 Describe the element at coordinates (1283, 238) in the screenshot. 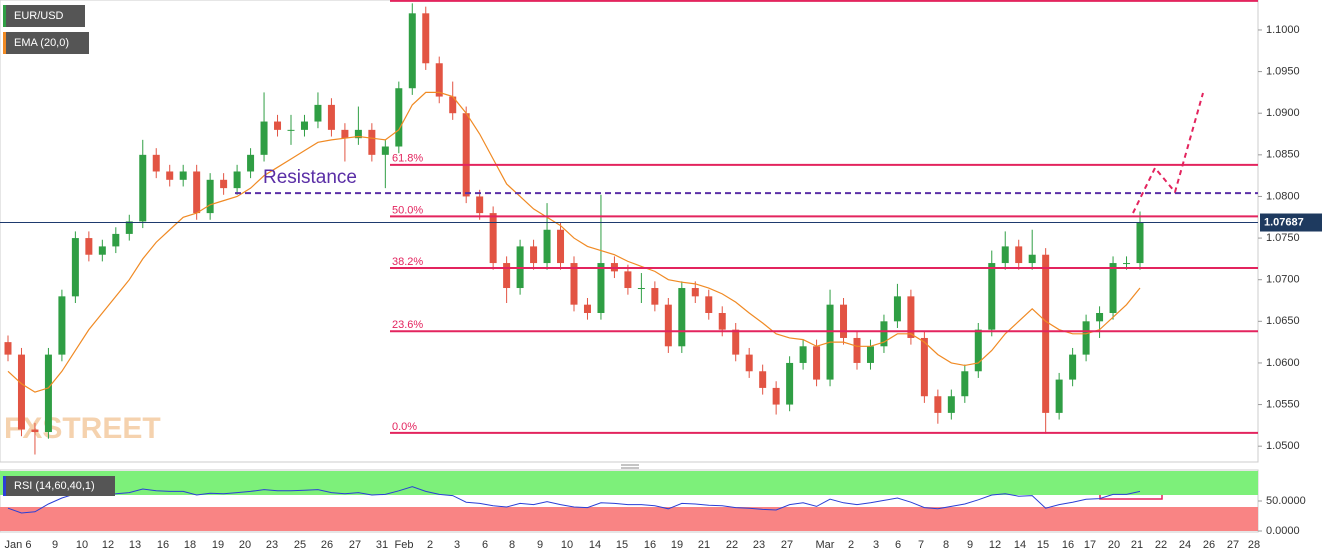

I see `y-tick-label: 1.0750` at that location.